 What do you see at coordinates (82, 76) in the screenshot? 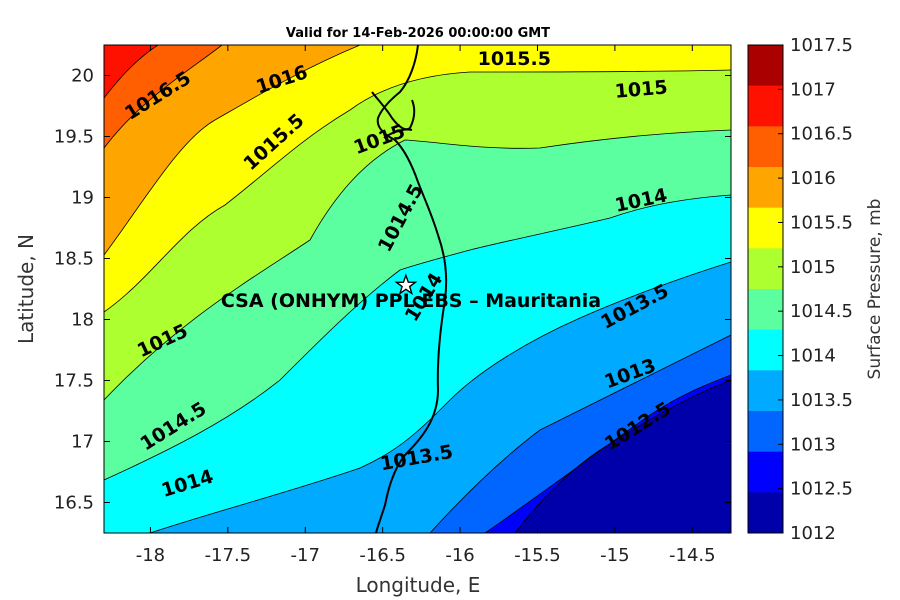
I see `y-tick-label: 20` at bounding box center [82, 76].